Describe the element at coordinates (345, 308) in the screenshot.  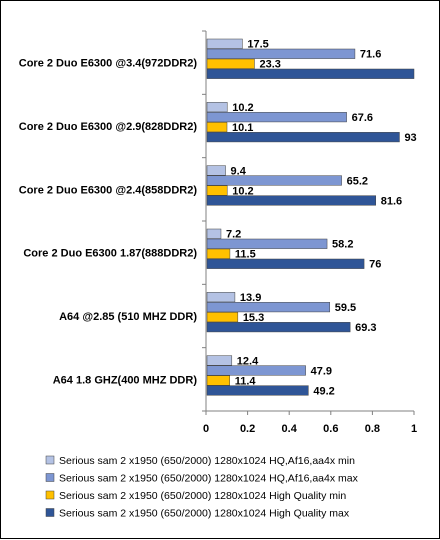
I see `value-label: 59.5` at that location.